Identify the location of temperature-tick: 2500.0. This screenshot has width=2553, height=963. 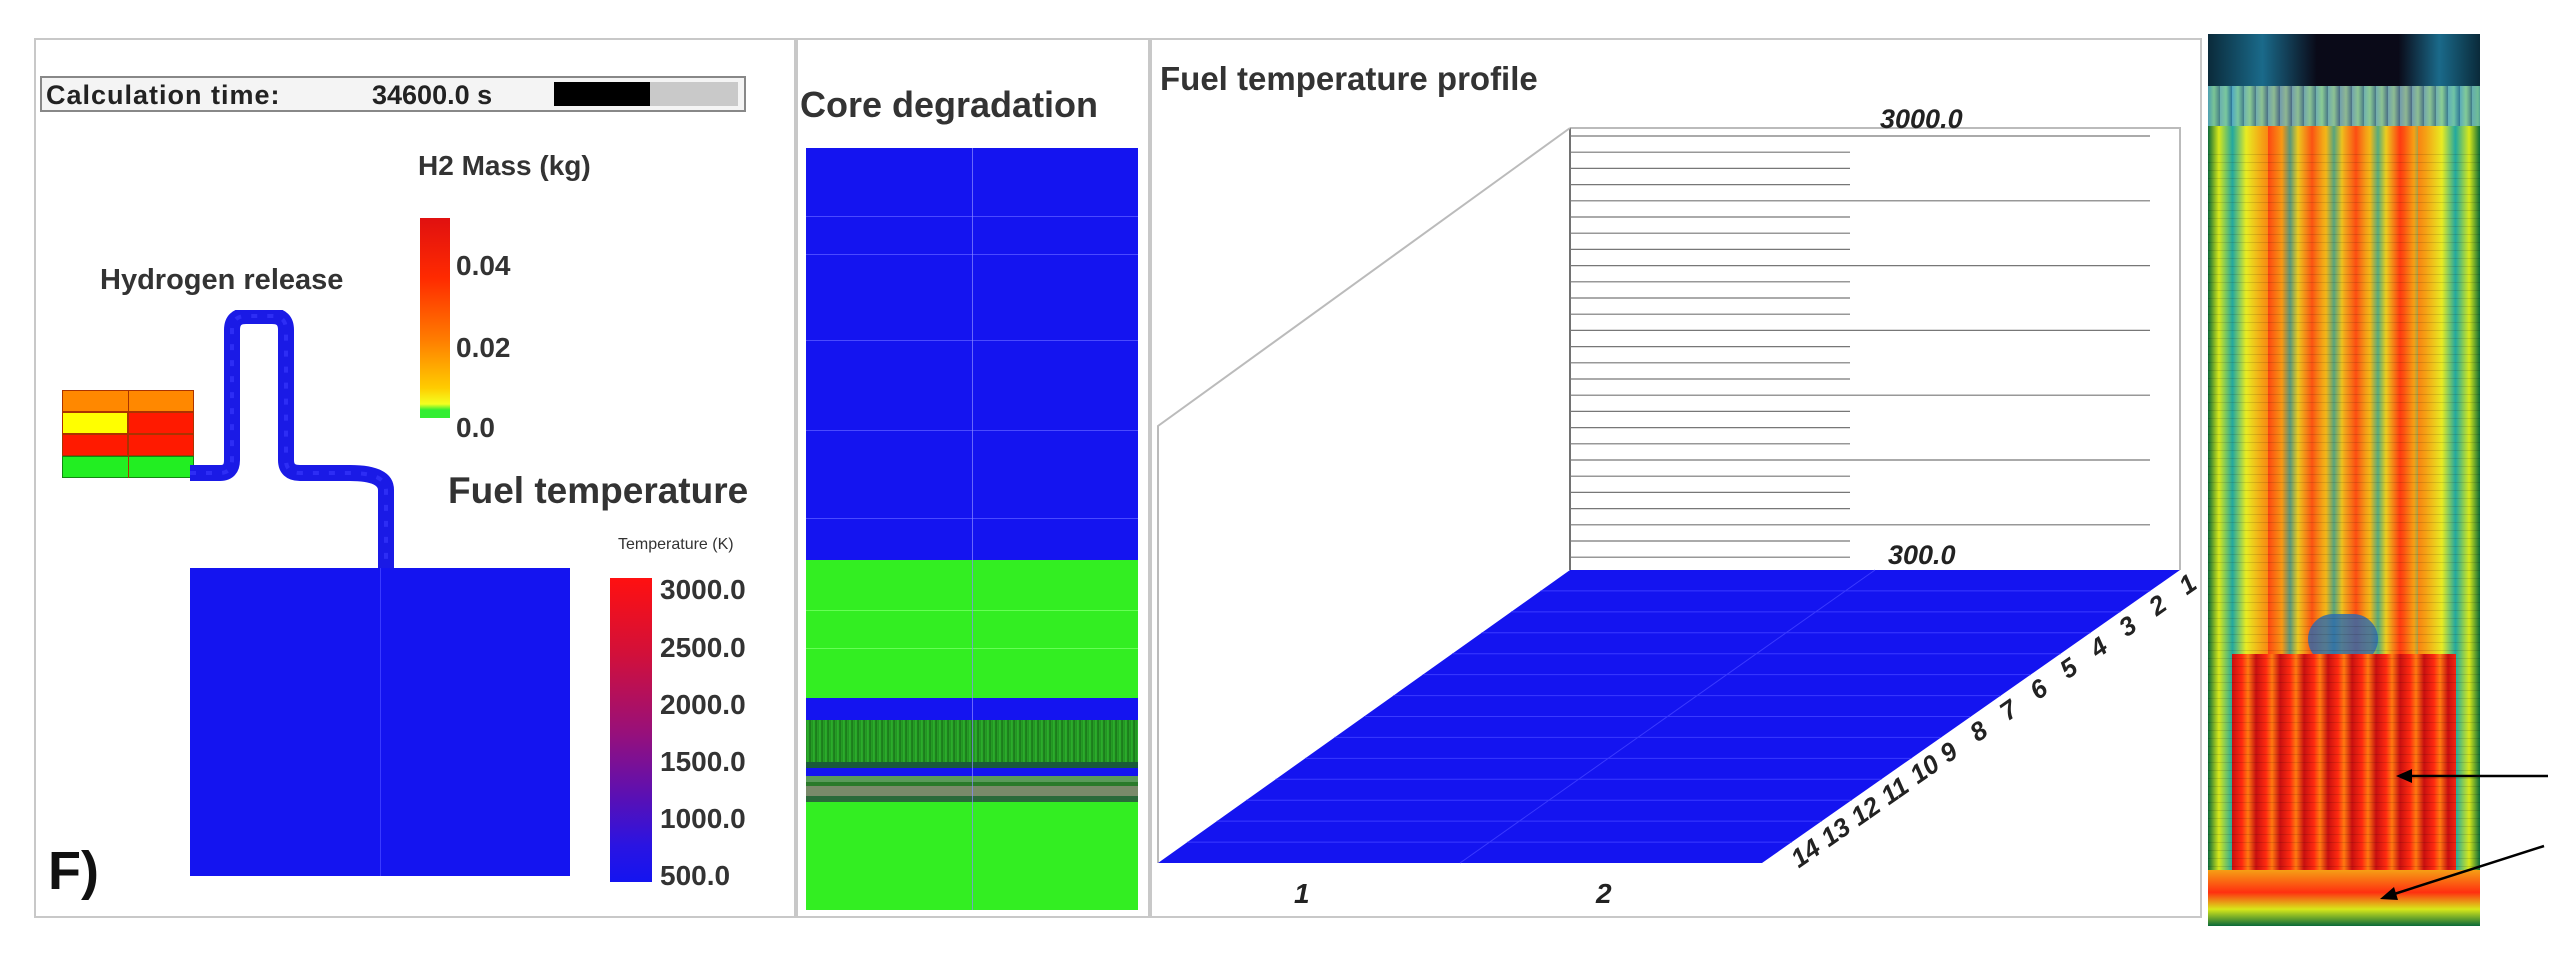
(703, 647).